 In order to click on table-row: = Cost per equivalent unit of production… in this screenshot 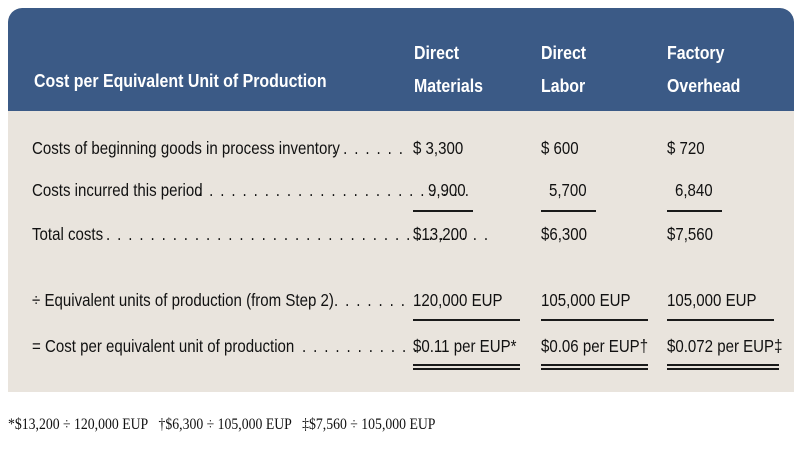, I will do `click(401, 349)`.